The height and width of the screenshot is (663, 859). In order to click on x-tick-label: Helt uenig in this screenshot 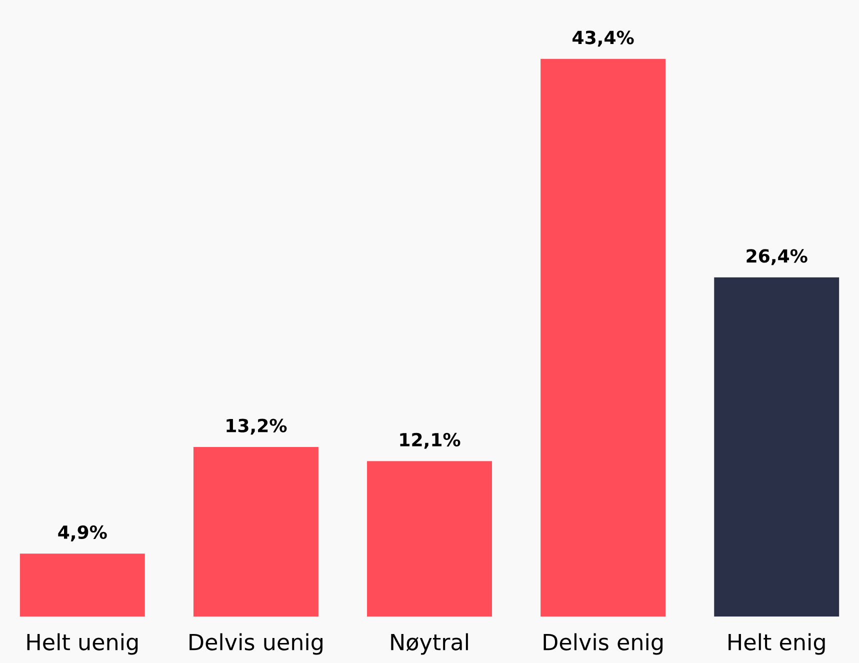, I will do `click(82, 644)`.